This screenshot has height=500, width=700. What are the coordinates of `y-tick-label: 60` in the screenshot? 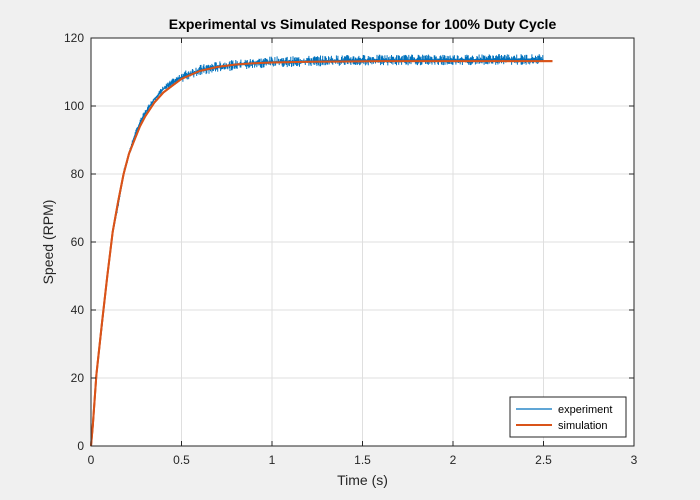 It's located at (78, 242).